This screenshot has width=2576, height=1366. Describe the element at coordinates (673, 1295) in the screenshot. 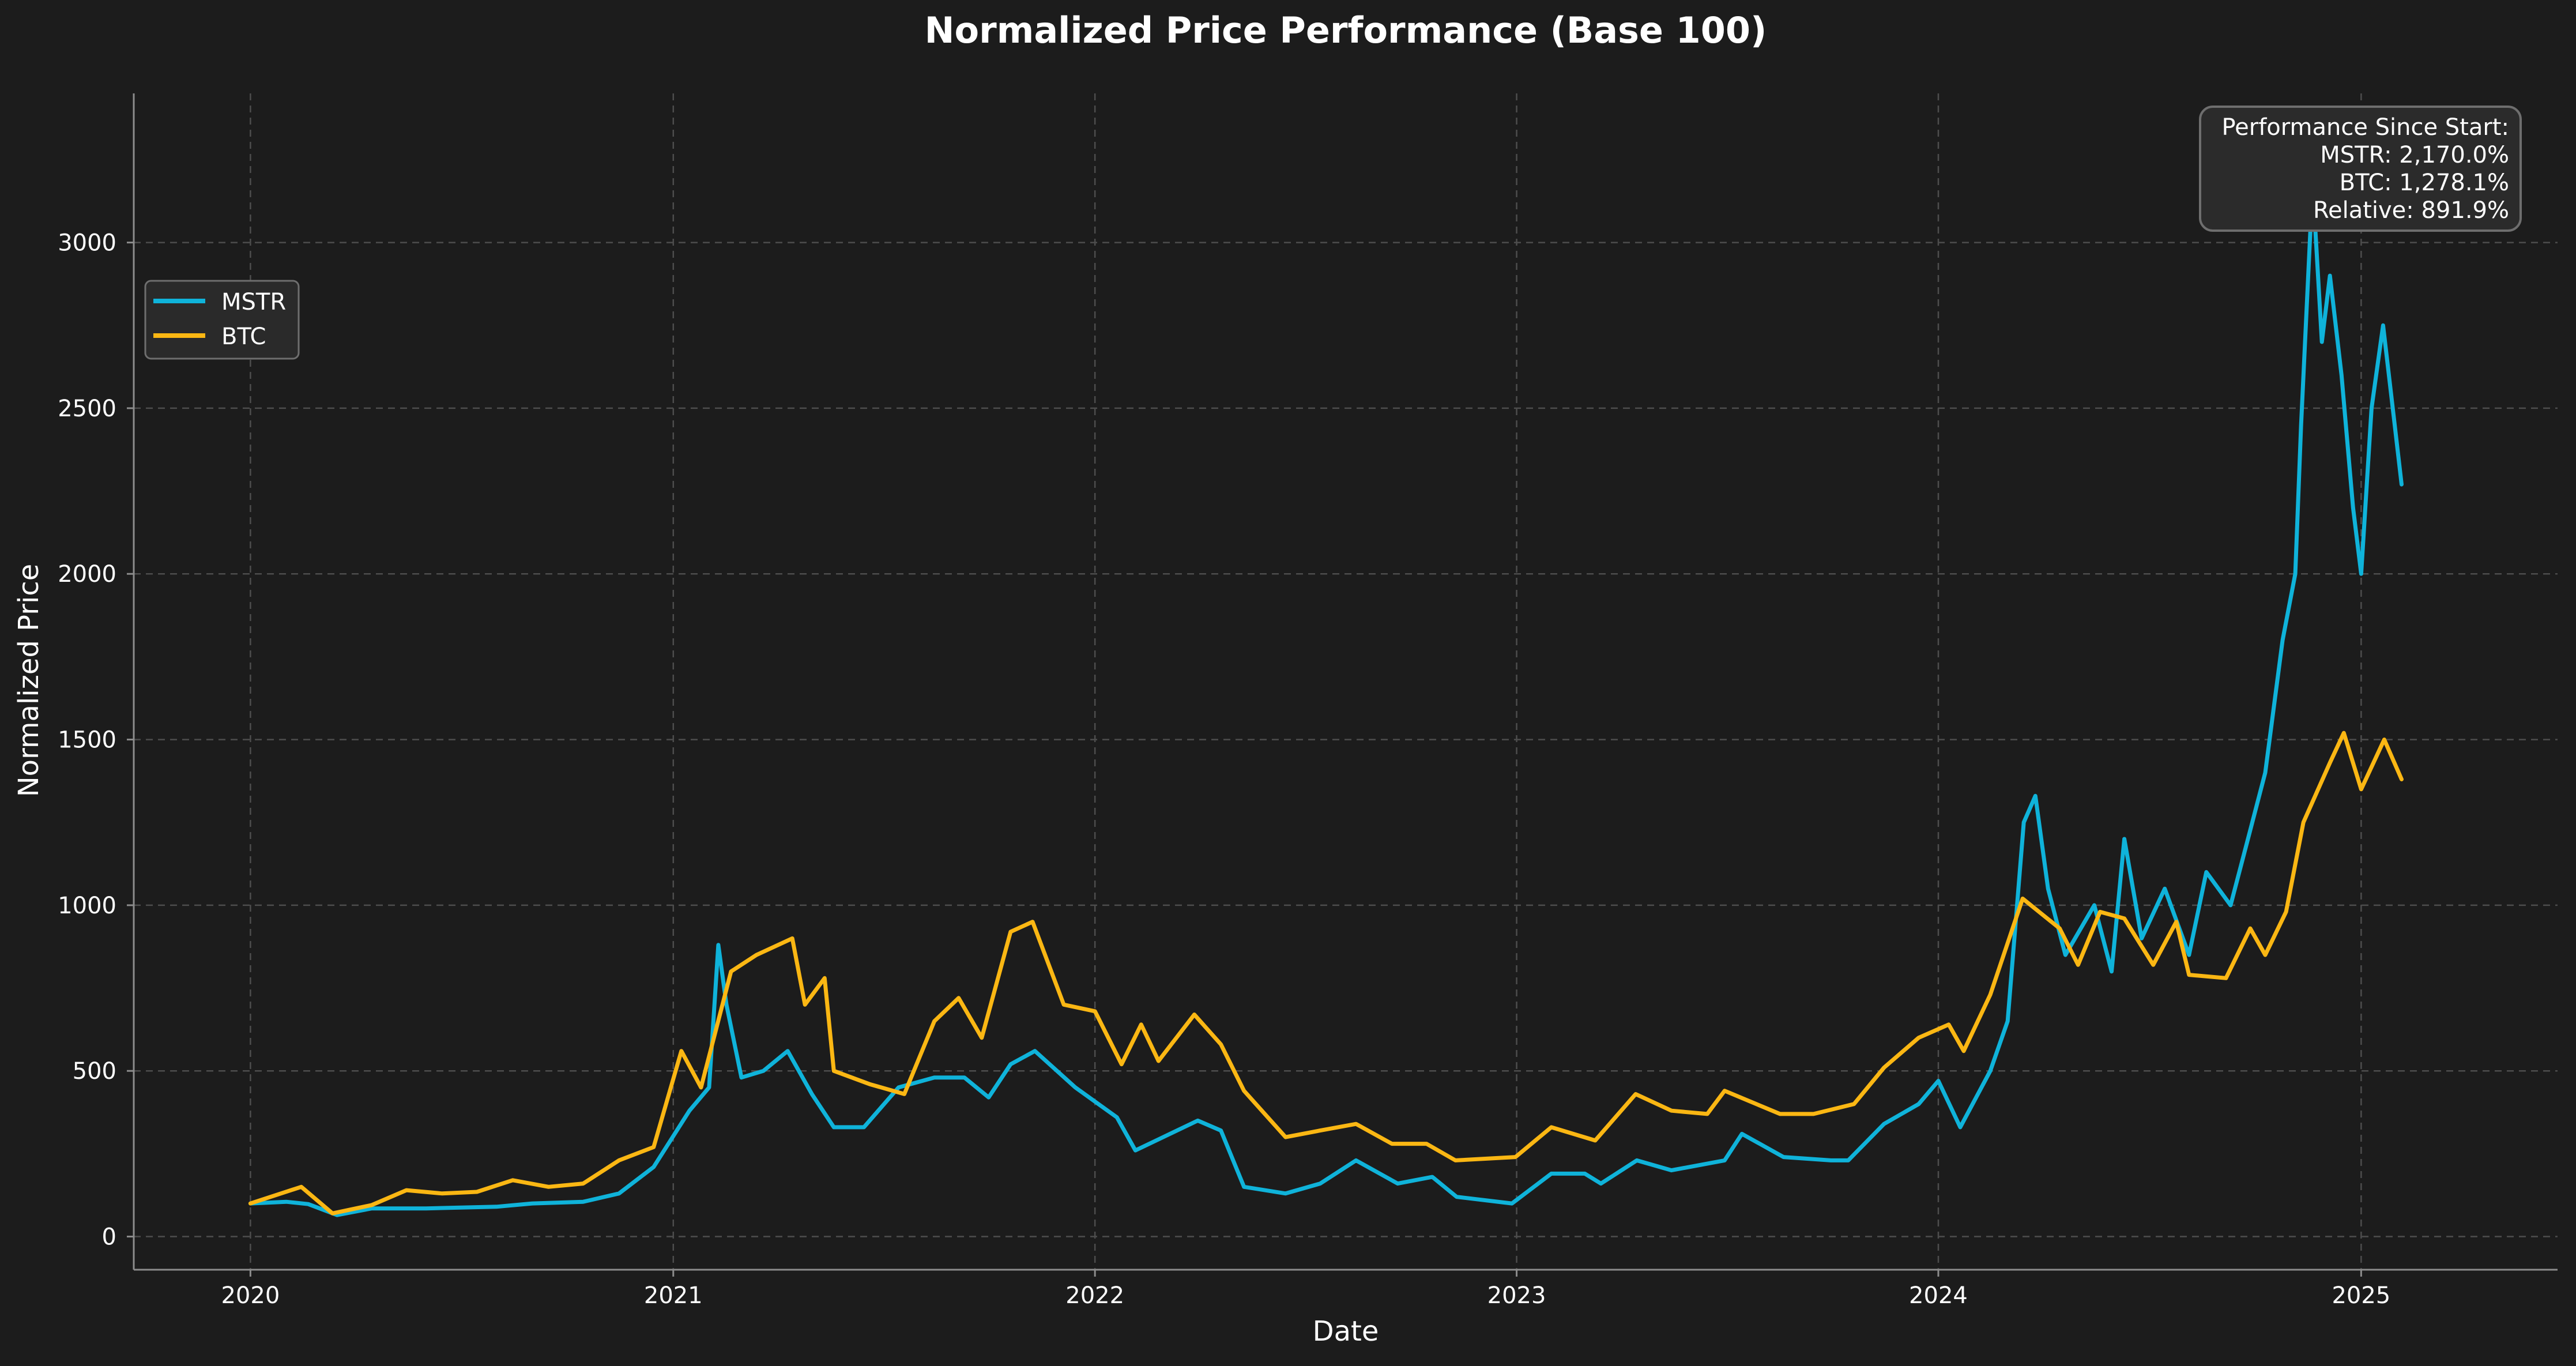

I see `x-tick-label: 2021` at that location.